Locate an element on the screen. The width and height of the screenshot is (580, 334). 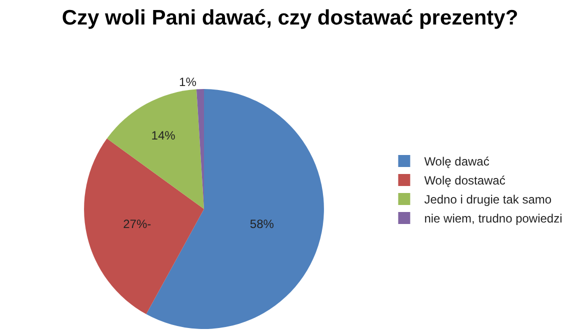
legend-label: nie wiem, trudno powiedzi is located at coordinates (493, 219).